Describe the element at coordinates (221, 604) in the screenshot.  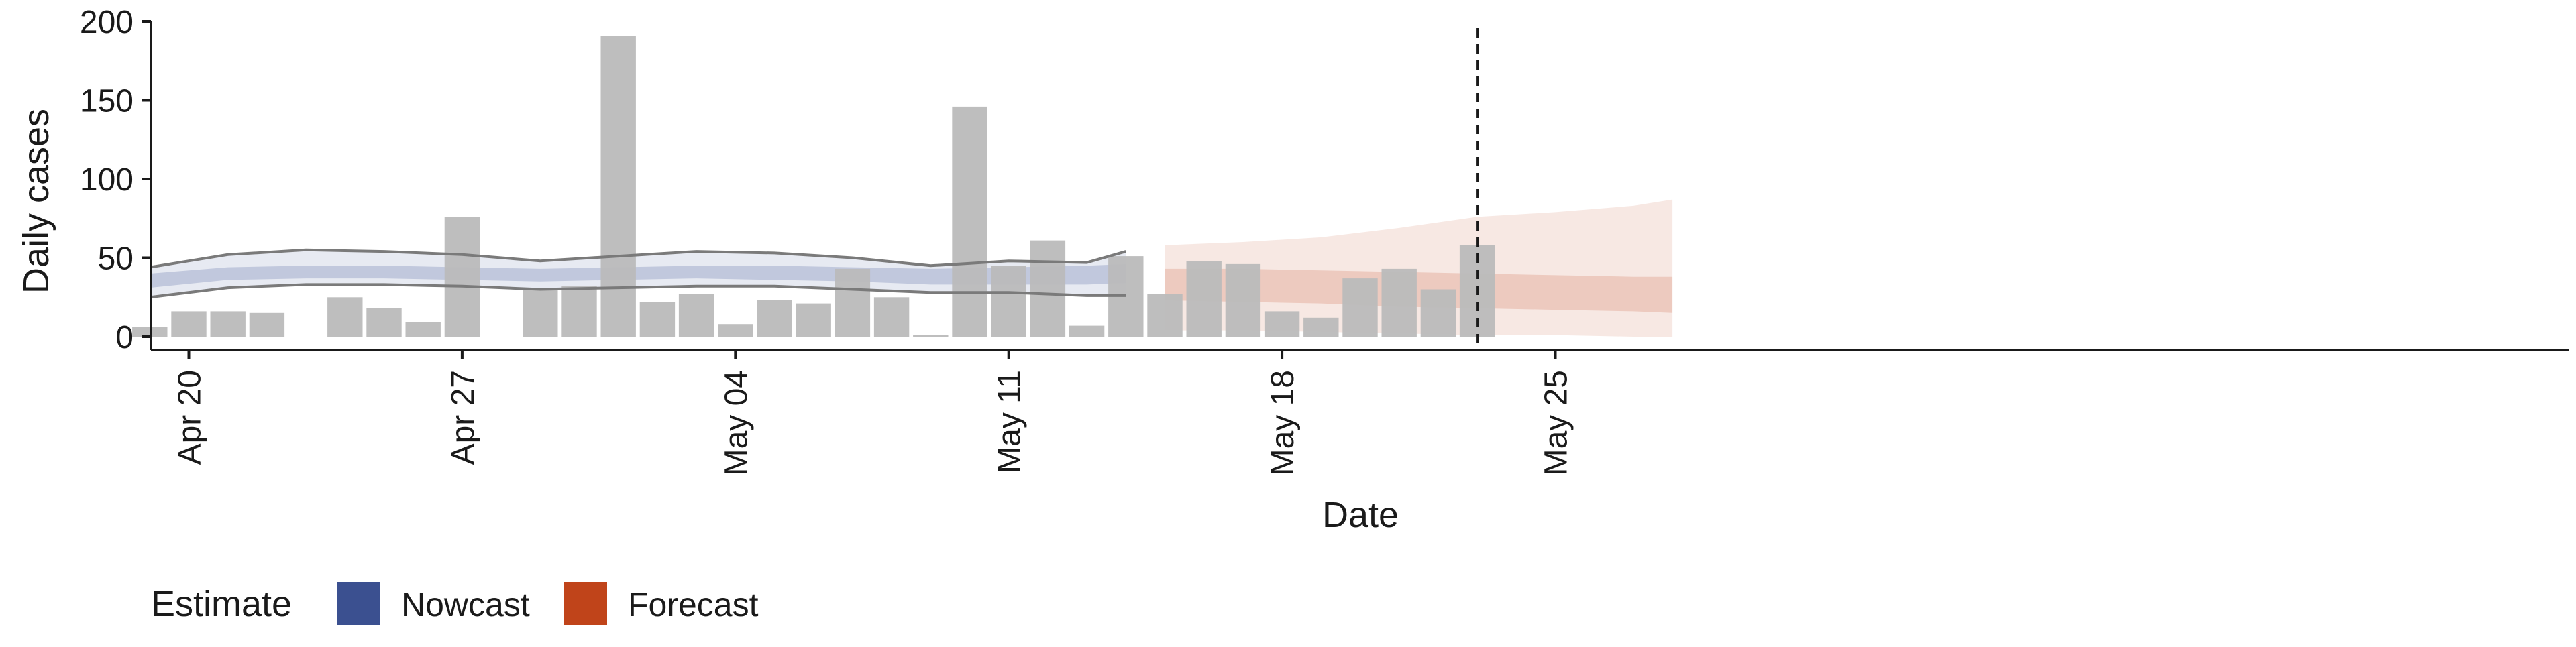
I see `legend-title: Estimate` at that location.